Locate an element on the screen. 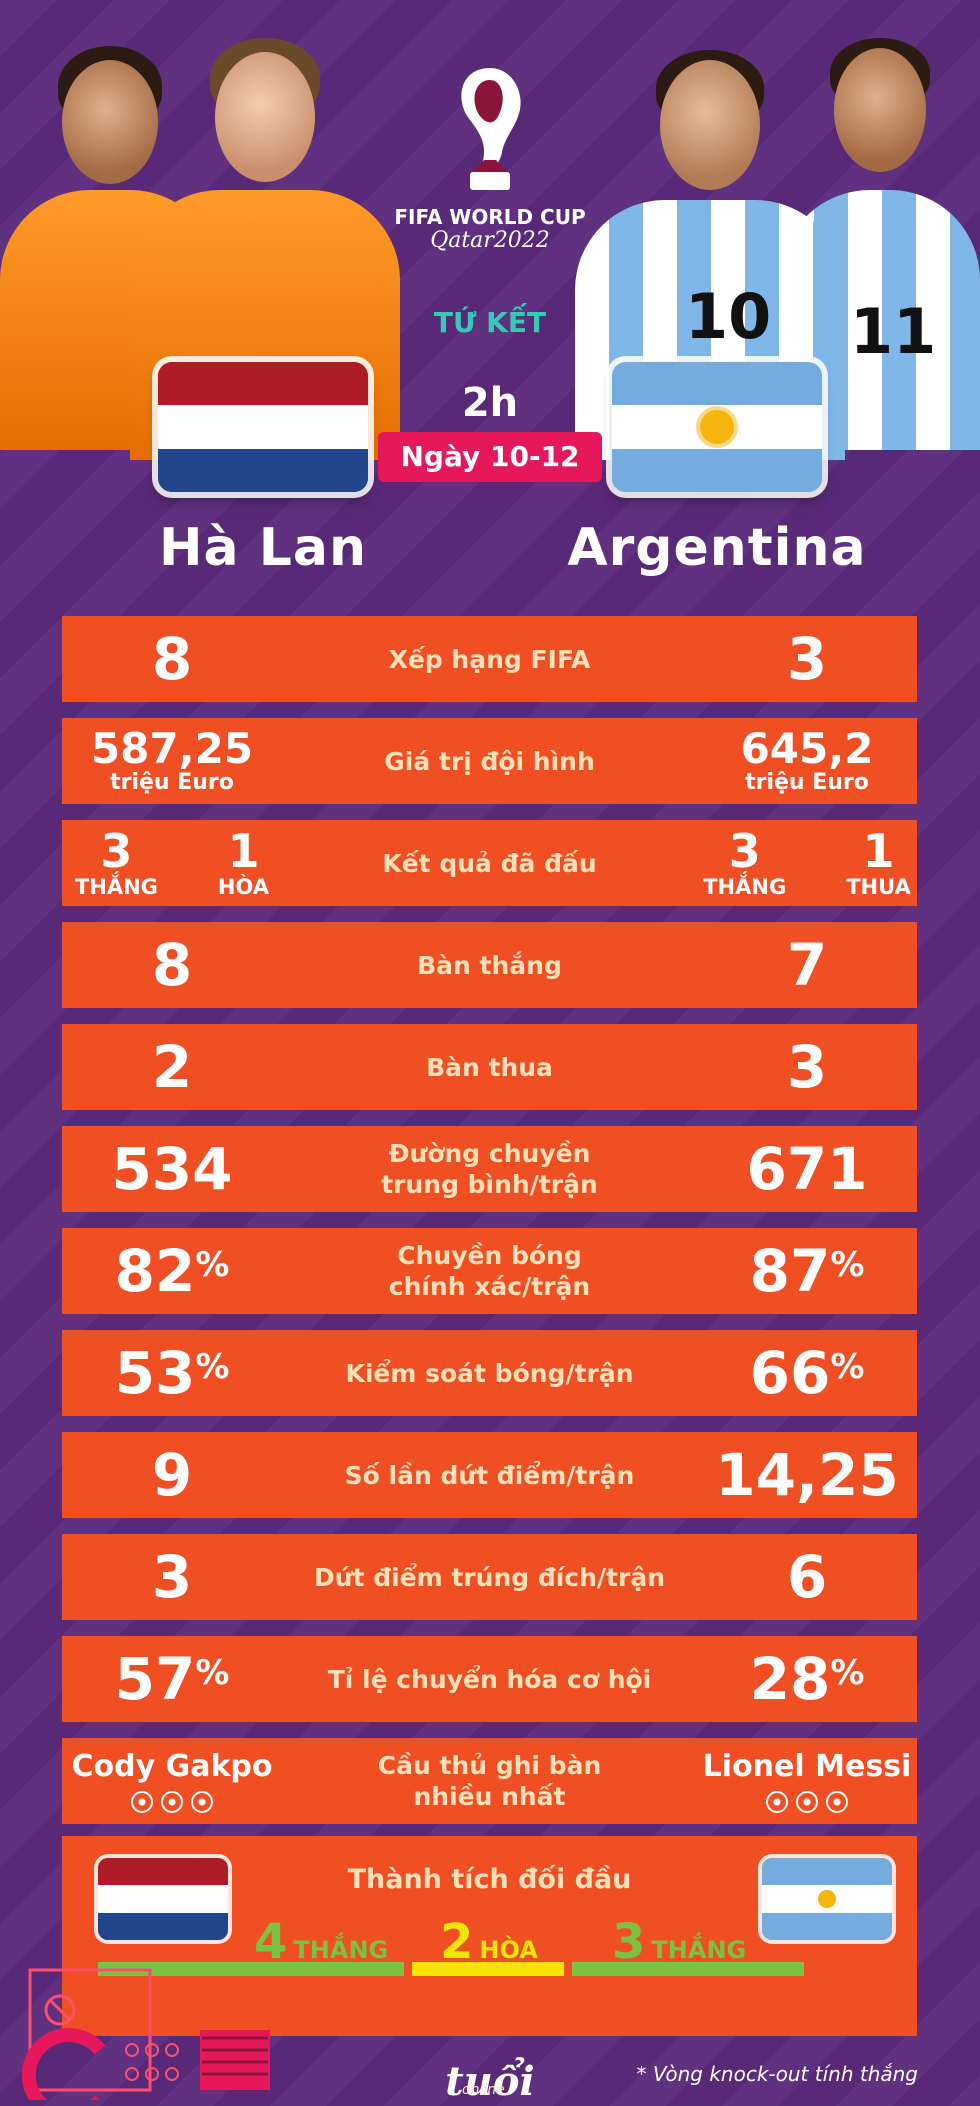  decorative-pattern-icon is located at coordinates (145, 2034).